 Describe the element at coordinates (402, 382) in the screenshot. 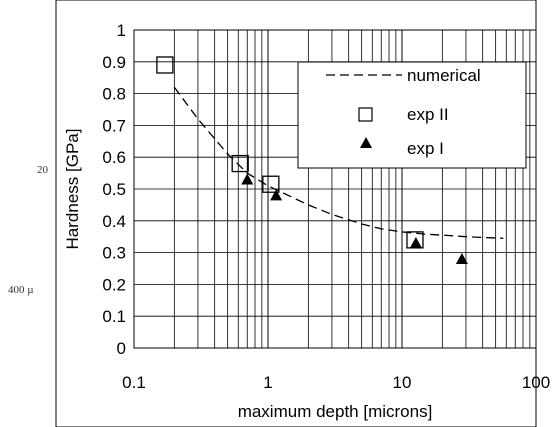

I see `x-tick-label: 10` at that location.